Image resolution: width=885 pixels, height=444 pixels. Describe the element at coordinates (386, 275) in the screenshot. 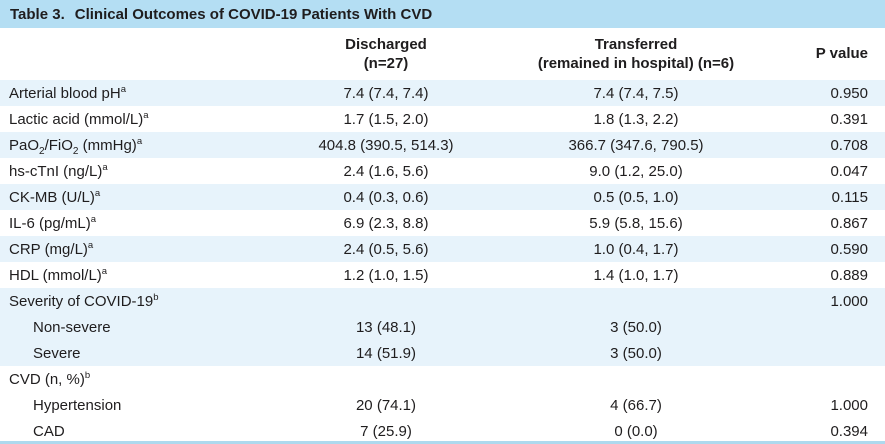

I see `cell-discharged: 1.2 (1.0, 1.5)` at that location.